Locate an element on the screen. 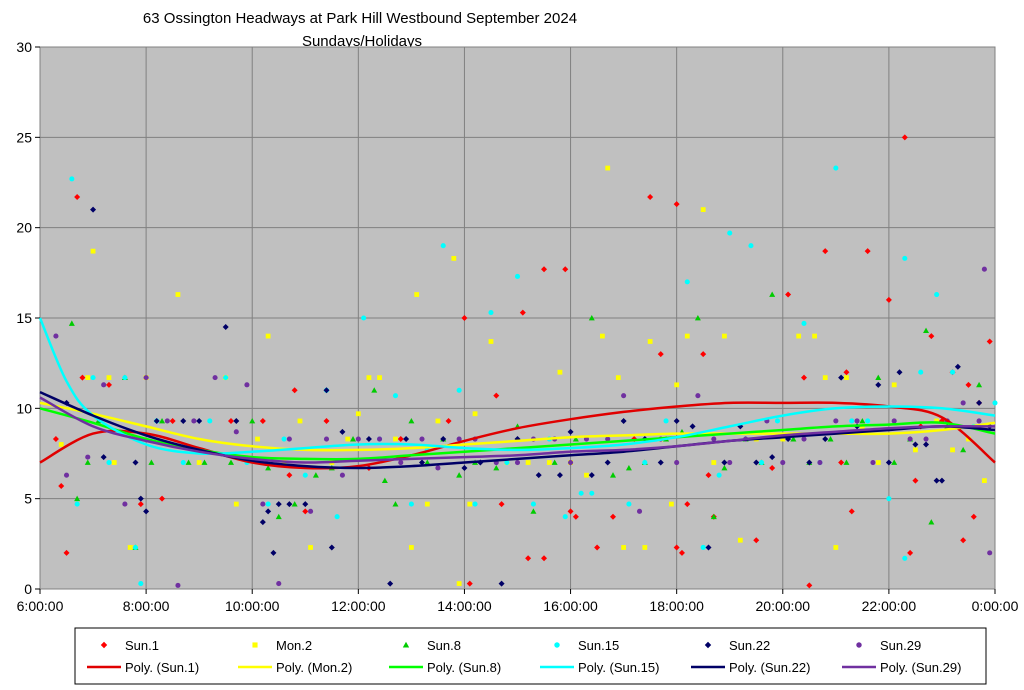  legend-label: Poly. (Sun.8) is located at coordinates (464, 667).